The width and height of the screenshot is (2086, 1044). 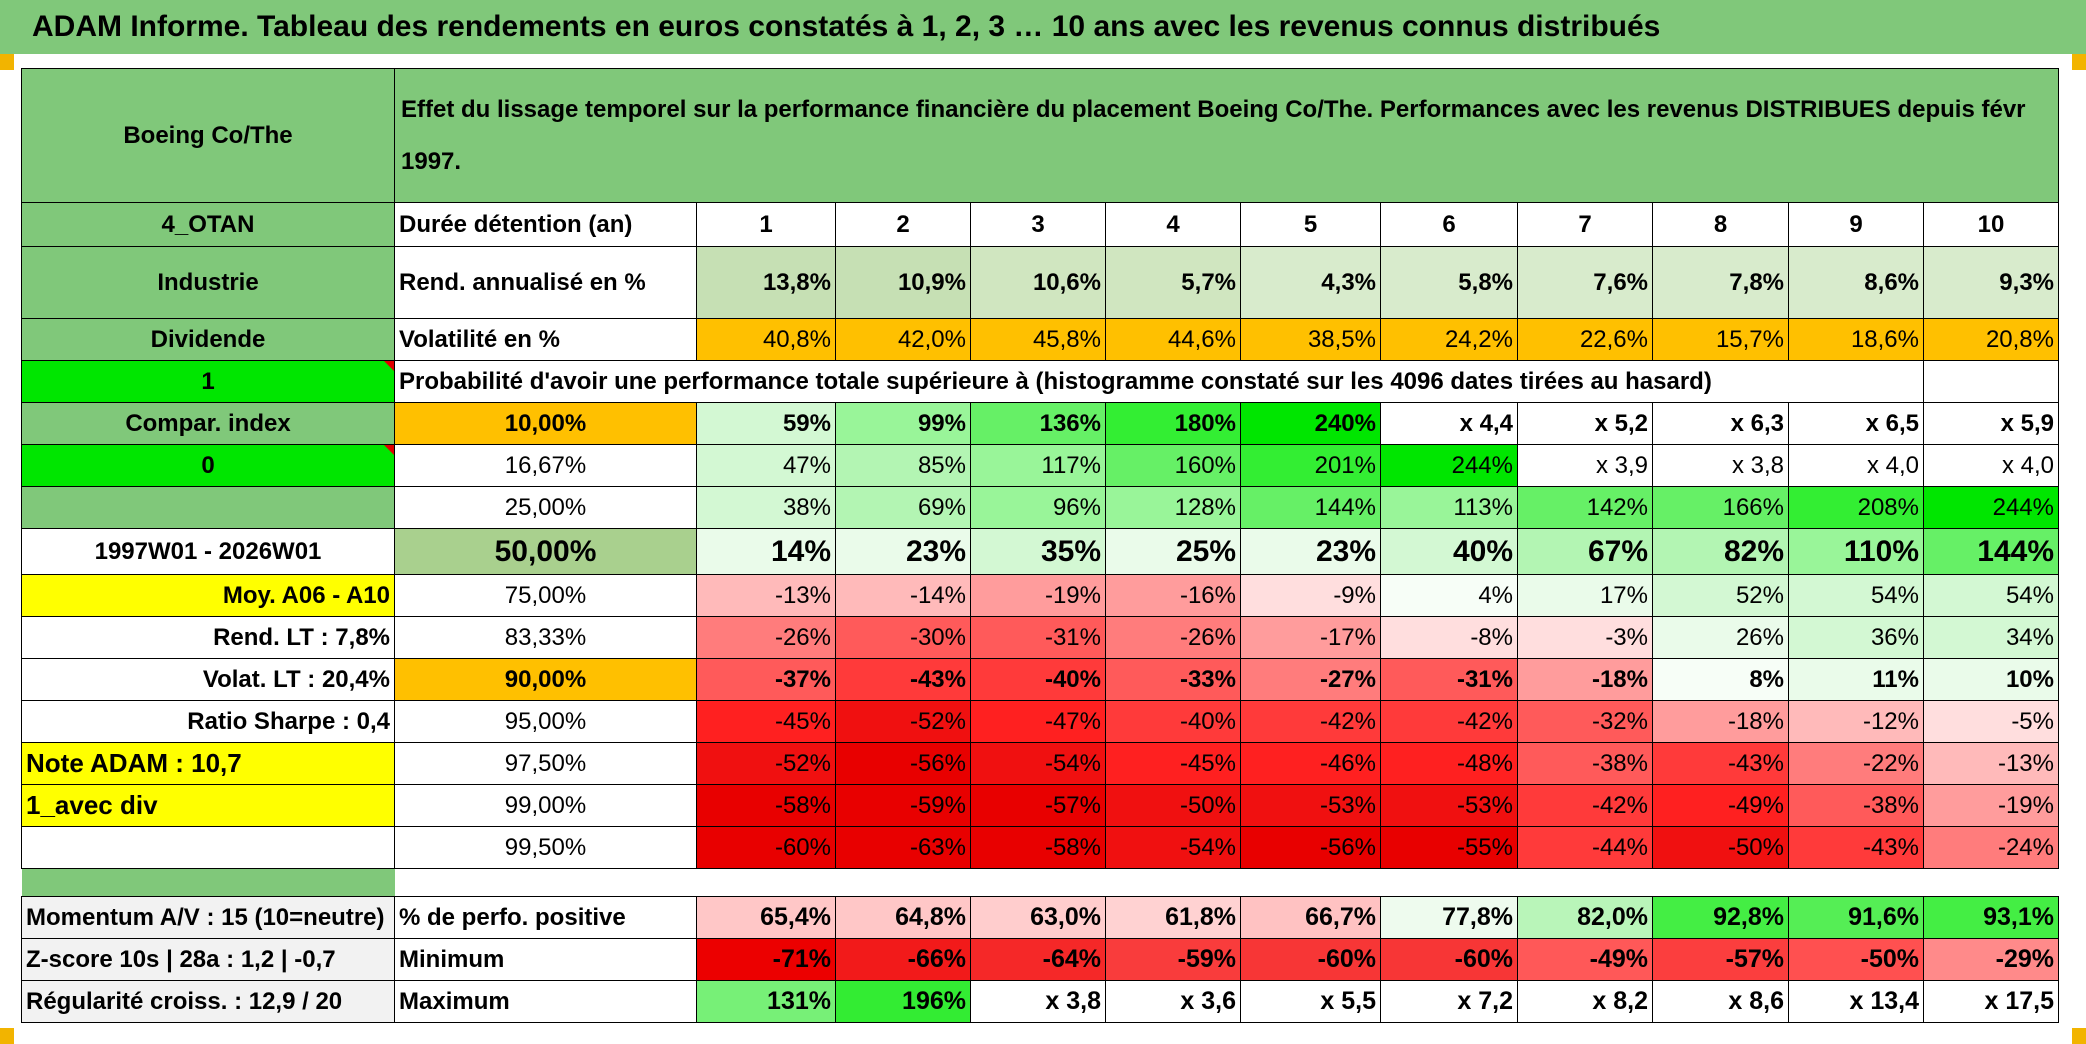 What do you see at coordinates (1449, 507) in the screenshot?
I see `performance-cell: 113%` at bounding box center [1449, 507].